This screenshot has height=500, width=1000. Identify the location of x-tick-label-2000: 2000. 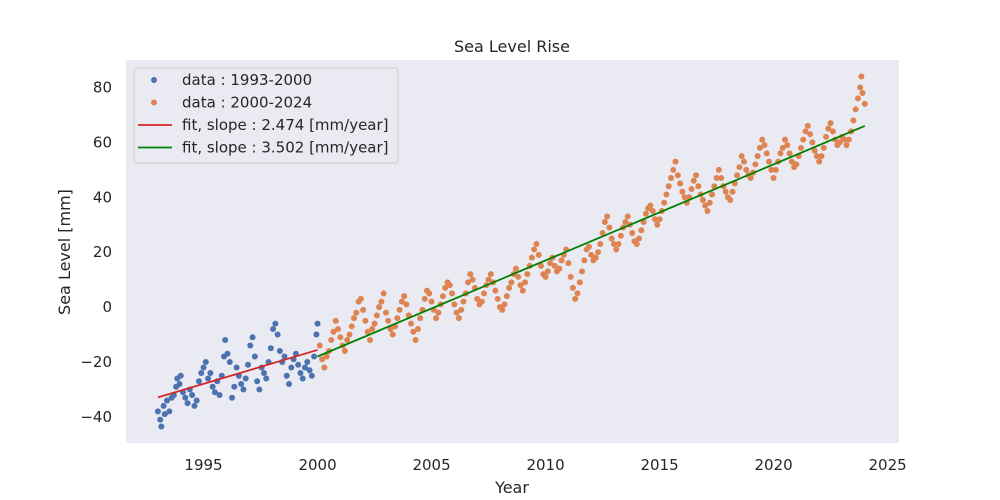
(317, 465).